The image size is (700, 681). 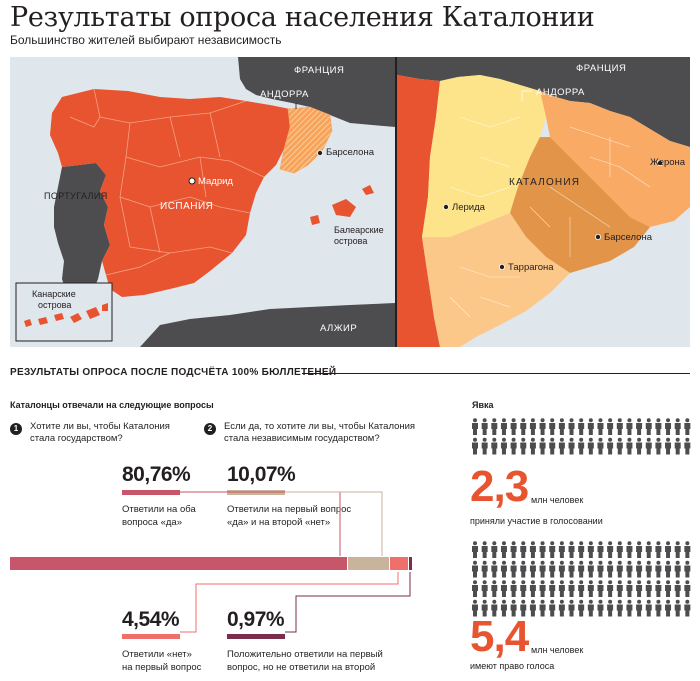 I want to click on spain-region, so click(x=170, y=193).